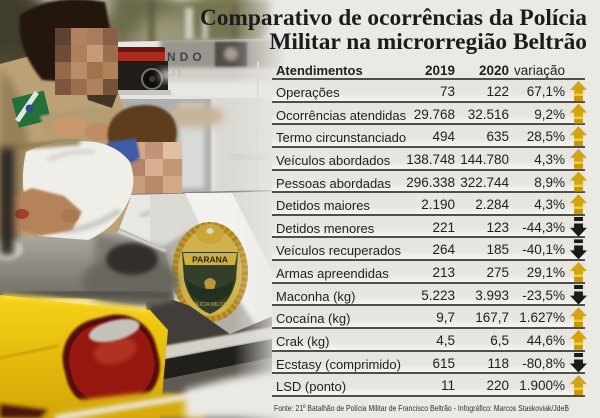  What do you see at coordinates (210, 305) in the screenshot?
I see `svg-text: POLICIA MILITAR` at bounding box center [210, 305].